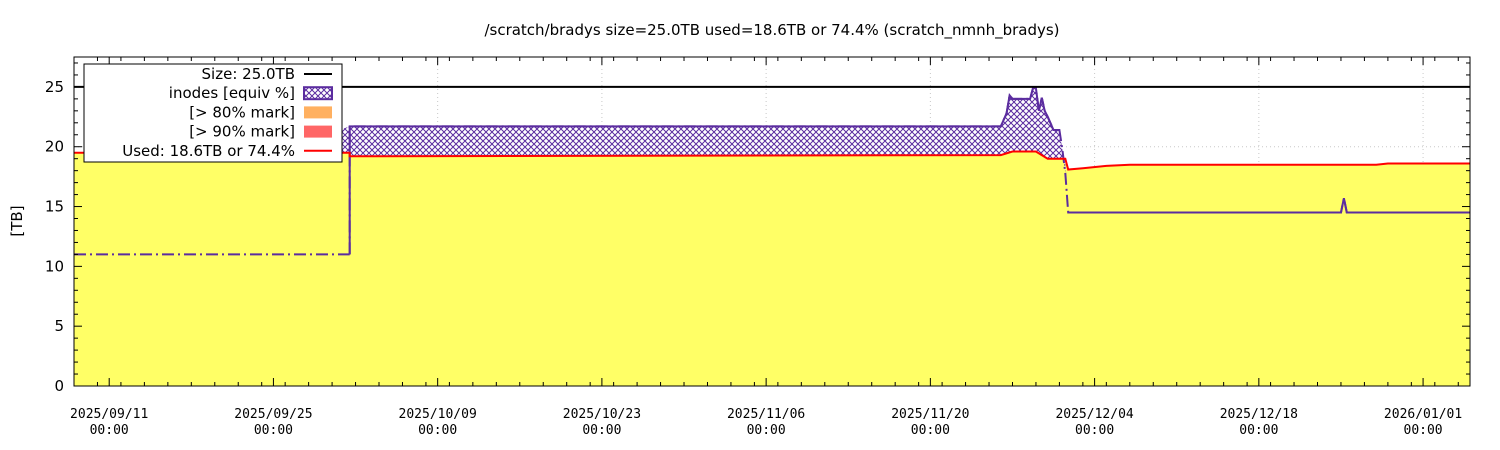 The width and height of the screenshot is (1500, 450). Describe the element at coordinates (54, 87) in the screenshot. I see `y-tick-label: 25` at that location.